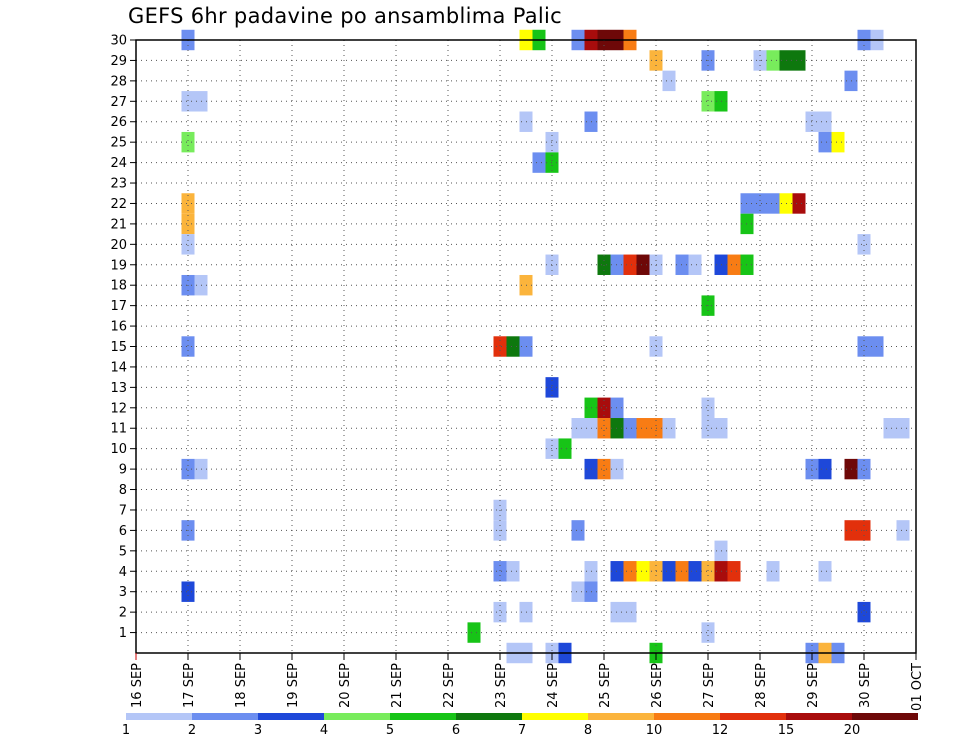  What do you see at coordinates (605, 685) in the screenshot?
I see `x-tick-label: 25 SEP` at bounding box center [605, 685].